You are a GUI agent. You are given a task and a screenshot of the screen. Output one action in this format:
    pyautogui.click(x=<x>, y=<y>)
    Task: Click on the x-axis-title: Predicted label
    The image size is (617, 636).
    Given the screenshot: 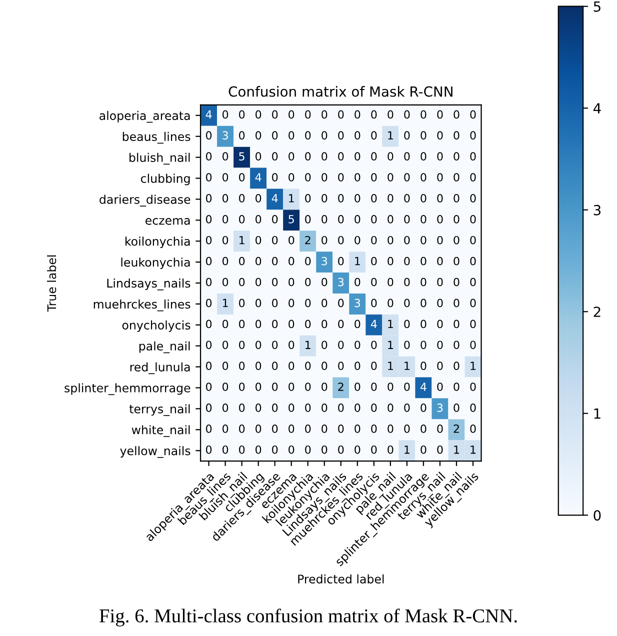 What is the action you would take?
    pyautogui.click(x=341, y=579)
    